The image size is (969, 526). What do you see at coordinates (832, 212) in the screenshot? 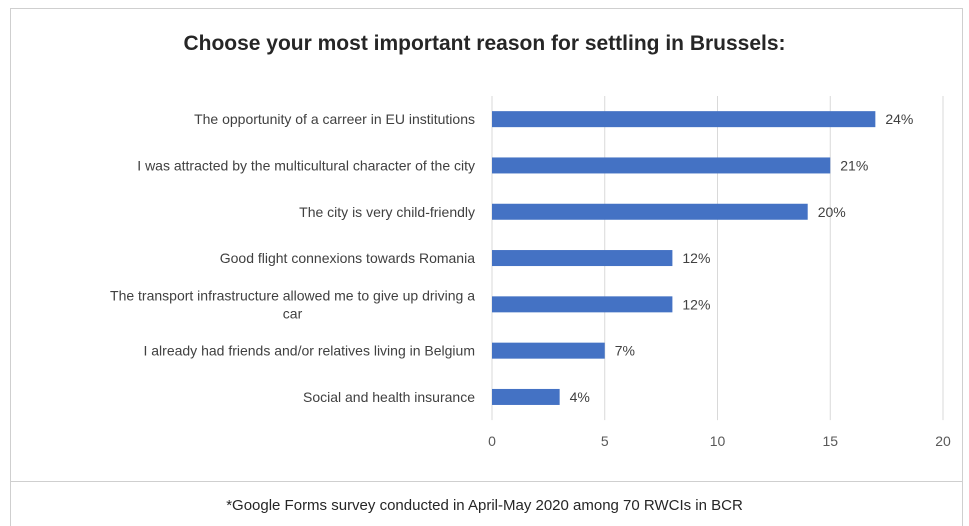
I see `data-label: 20%` at bounding box center [832, 212].